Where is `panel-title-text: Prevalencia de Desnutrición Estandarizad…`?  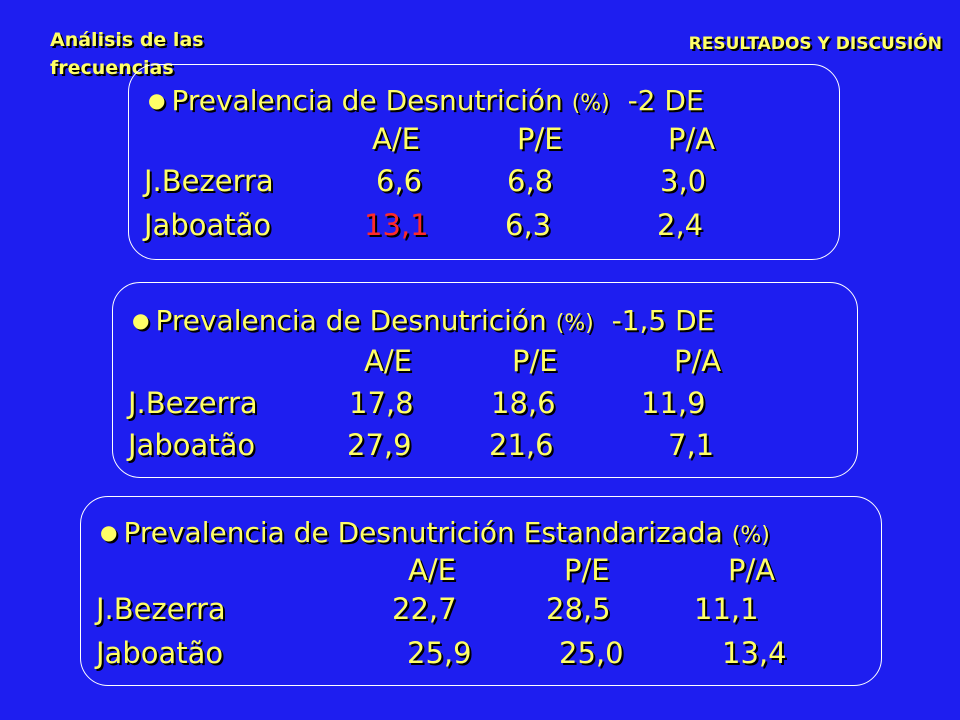
panel-title-text: Prevalencia de Desnutrición Estandarizad… is located at coordinates (423, 532).